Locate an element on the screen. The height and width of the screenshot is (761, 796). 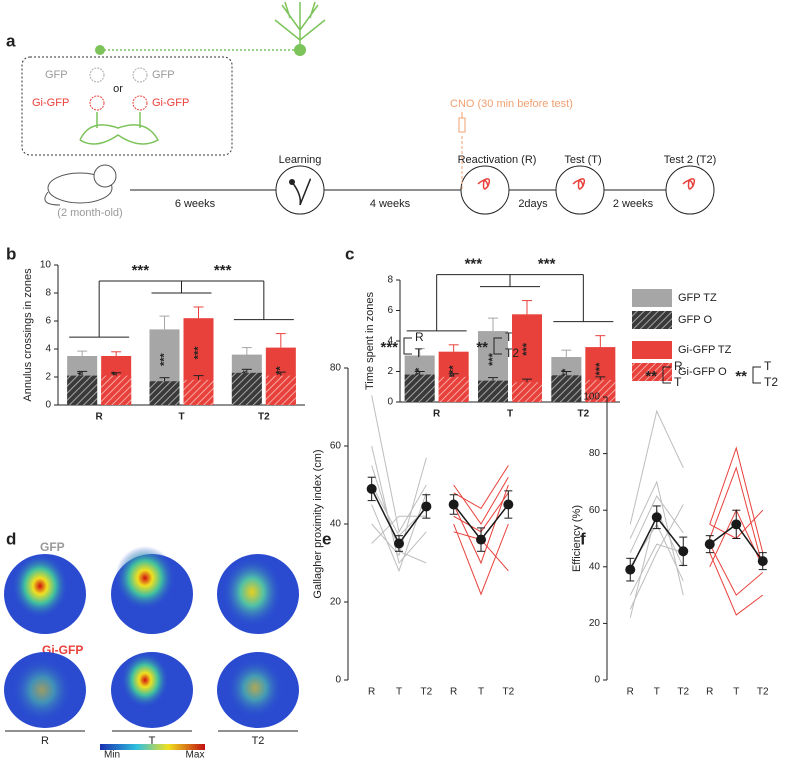
y-tick-label: 80 is located at coordinates (336, 368).